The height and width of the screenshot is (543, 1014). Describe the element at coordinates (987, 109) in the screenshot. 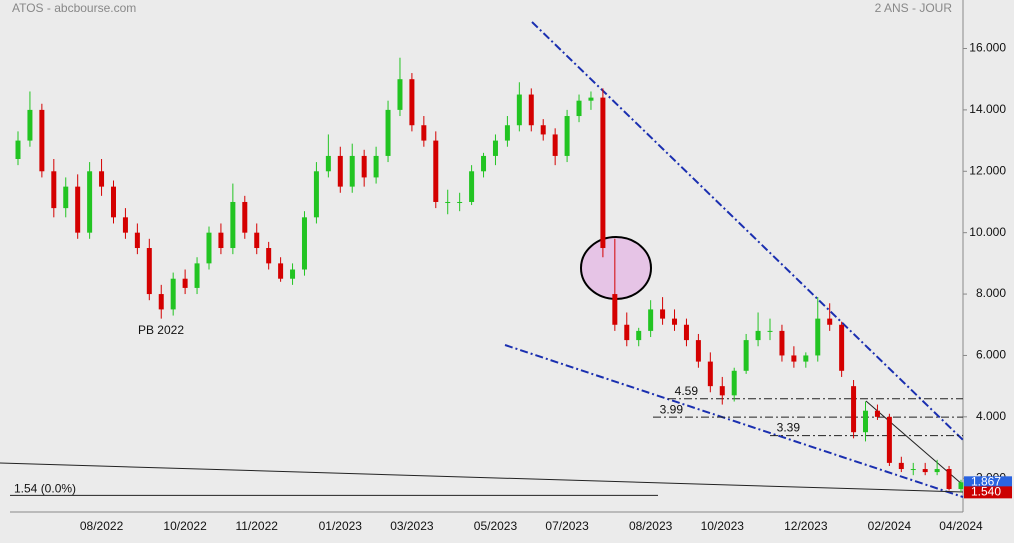

I see `y-tick-label: 14.000` at that location.